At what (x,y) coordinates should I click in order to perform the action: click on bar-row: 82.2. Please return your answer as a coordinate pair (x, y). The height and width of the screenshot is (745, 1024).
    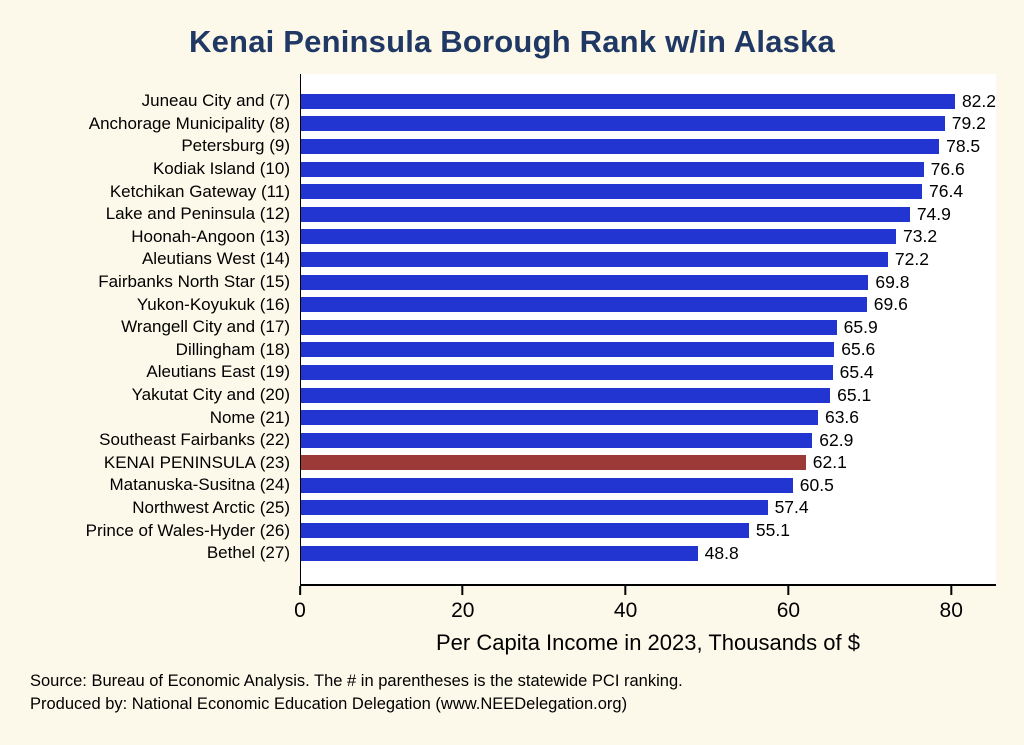
    Looking at the image, I should click on (648, 101).